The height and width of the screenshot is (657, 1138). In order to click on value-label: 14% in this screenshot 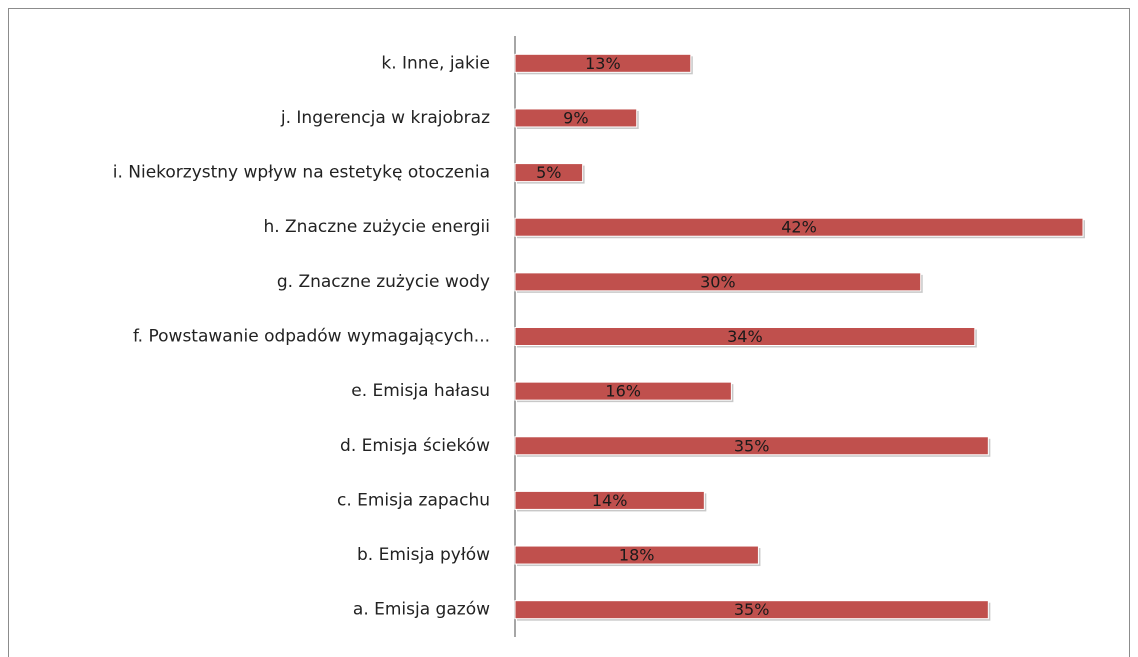, I will do `click(610, 500)`.